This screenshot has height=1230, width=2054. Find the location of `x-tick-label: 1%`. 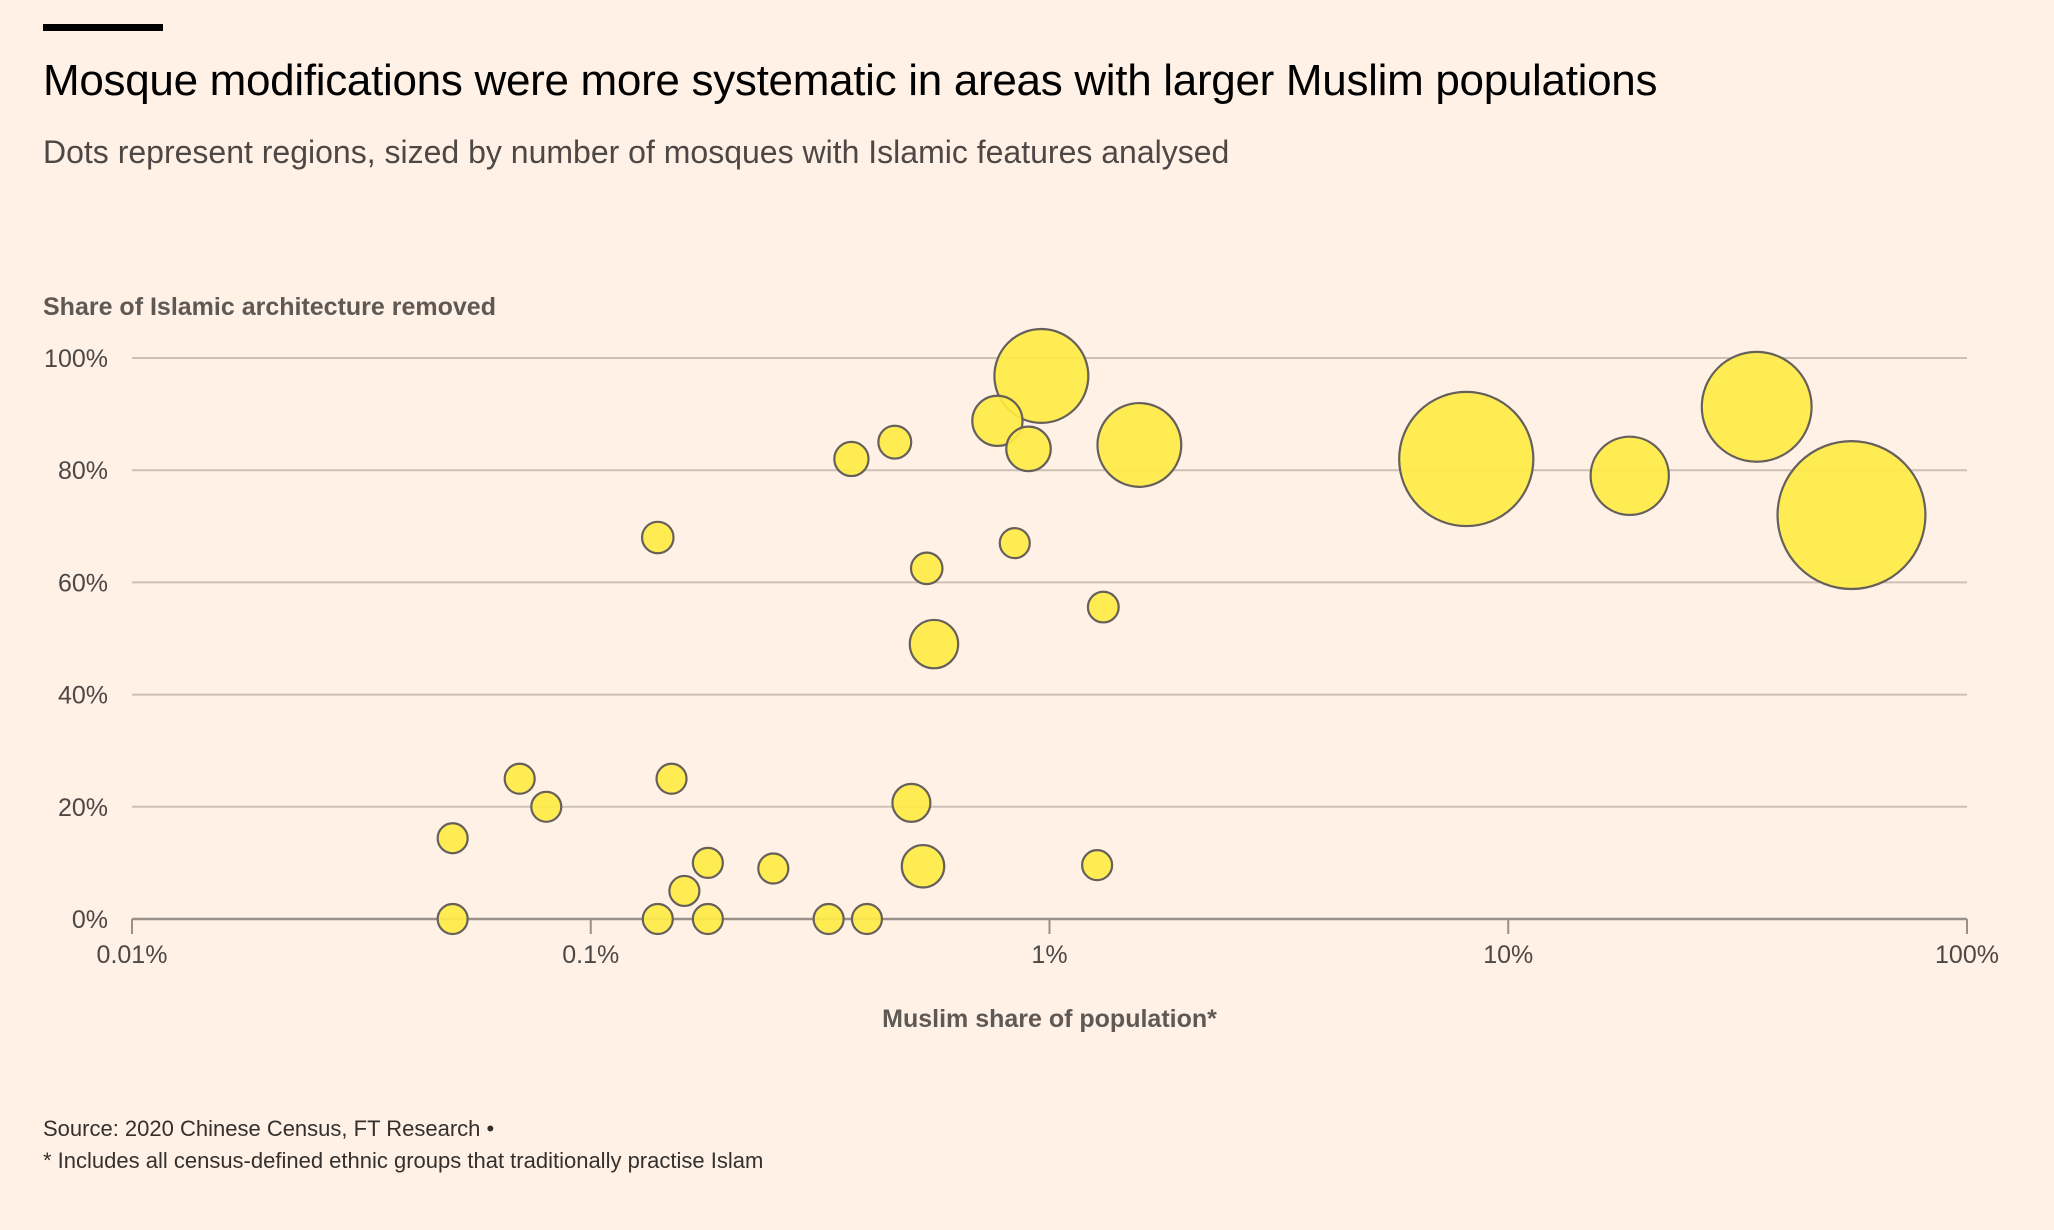

x-tick-label: 1% is located at coordinates (1049, 955).